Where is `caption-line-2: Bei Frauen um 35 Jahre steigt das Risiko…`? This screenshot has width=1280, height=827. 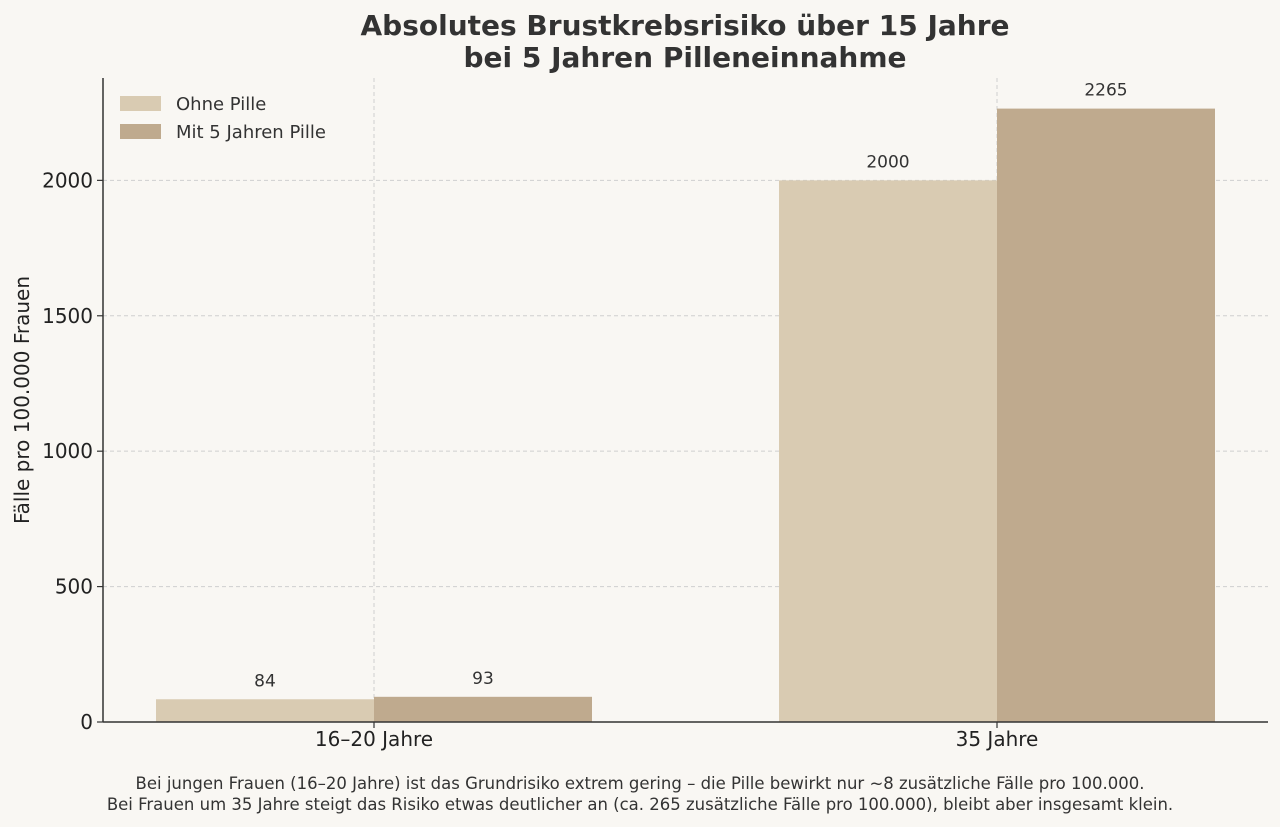
caption-line-2: Bei Frauen um 35 Jahre steigt das Risiko… is located at coordinates (640, 804).